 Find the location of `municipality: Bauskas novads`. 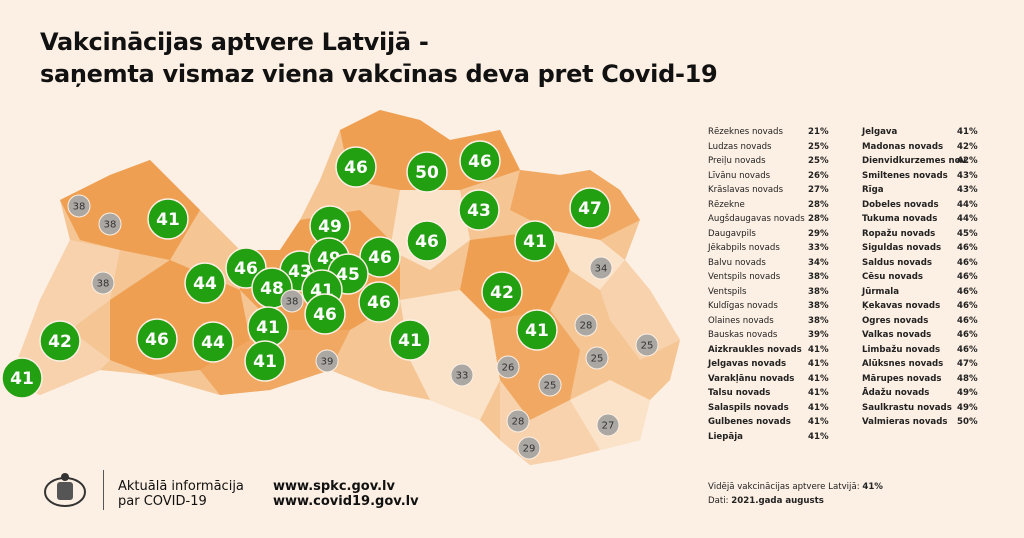

municipality: Bauskas novads is located at coordinates (743, 335).